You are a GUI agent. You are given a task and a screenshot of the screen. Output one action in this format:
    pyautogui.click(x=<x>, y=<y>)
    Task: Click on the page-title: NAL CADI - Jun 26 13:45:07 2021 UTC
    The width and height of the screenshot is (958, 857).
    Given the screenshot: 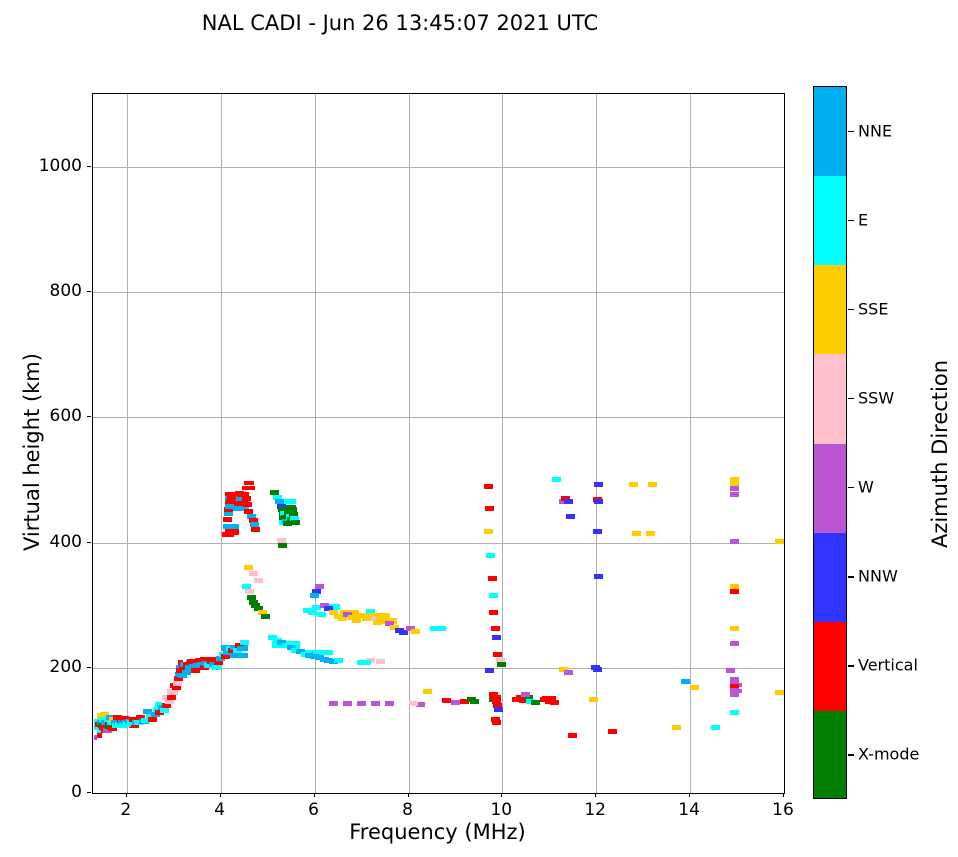 What is the action you would take?
    pyautogui.click(x=400, y=23)
    